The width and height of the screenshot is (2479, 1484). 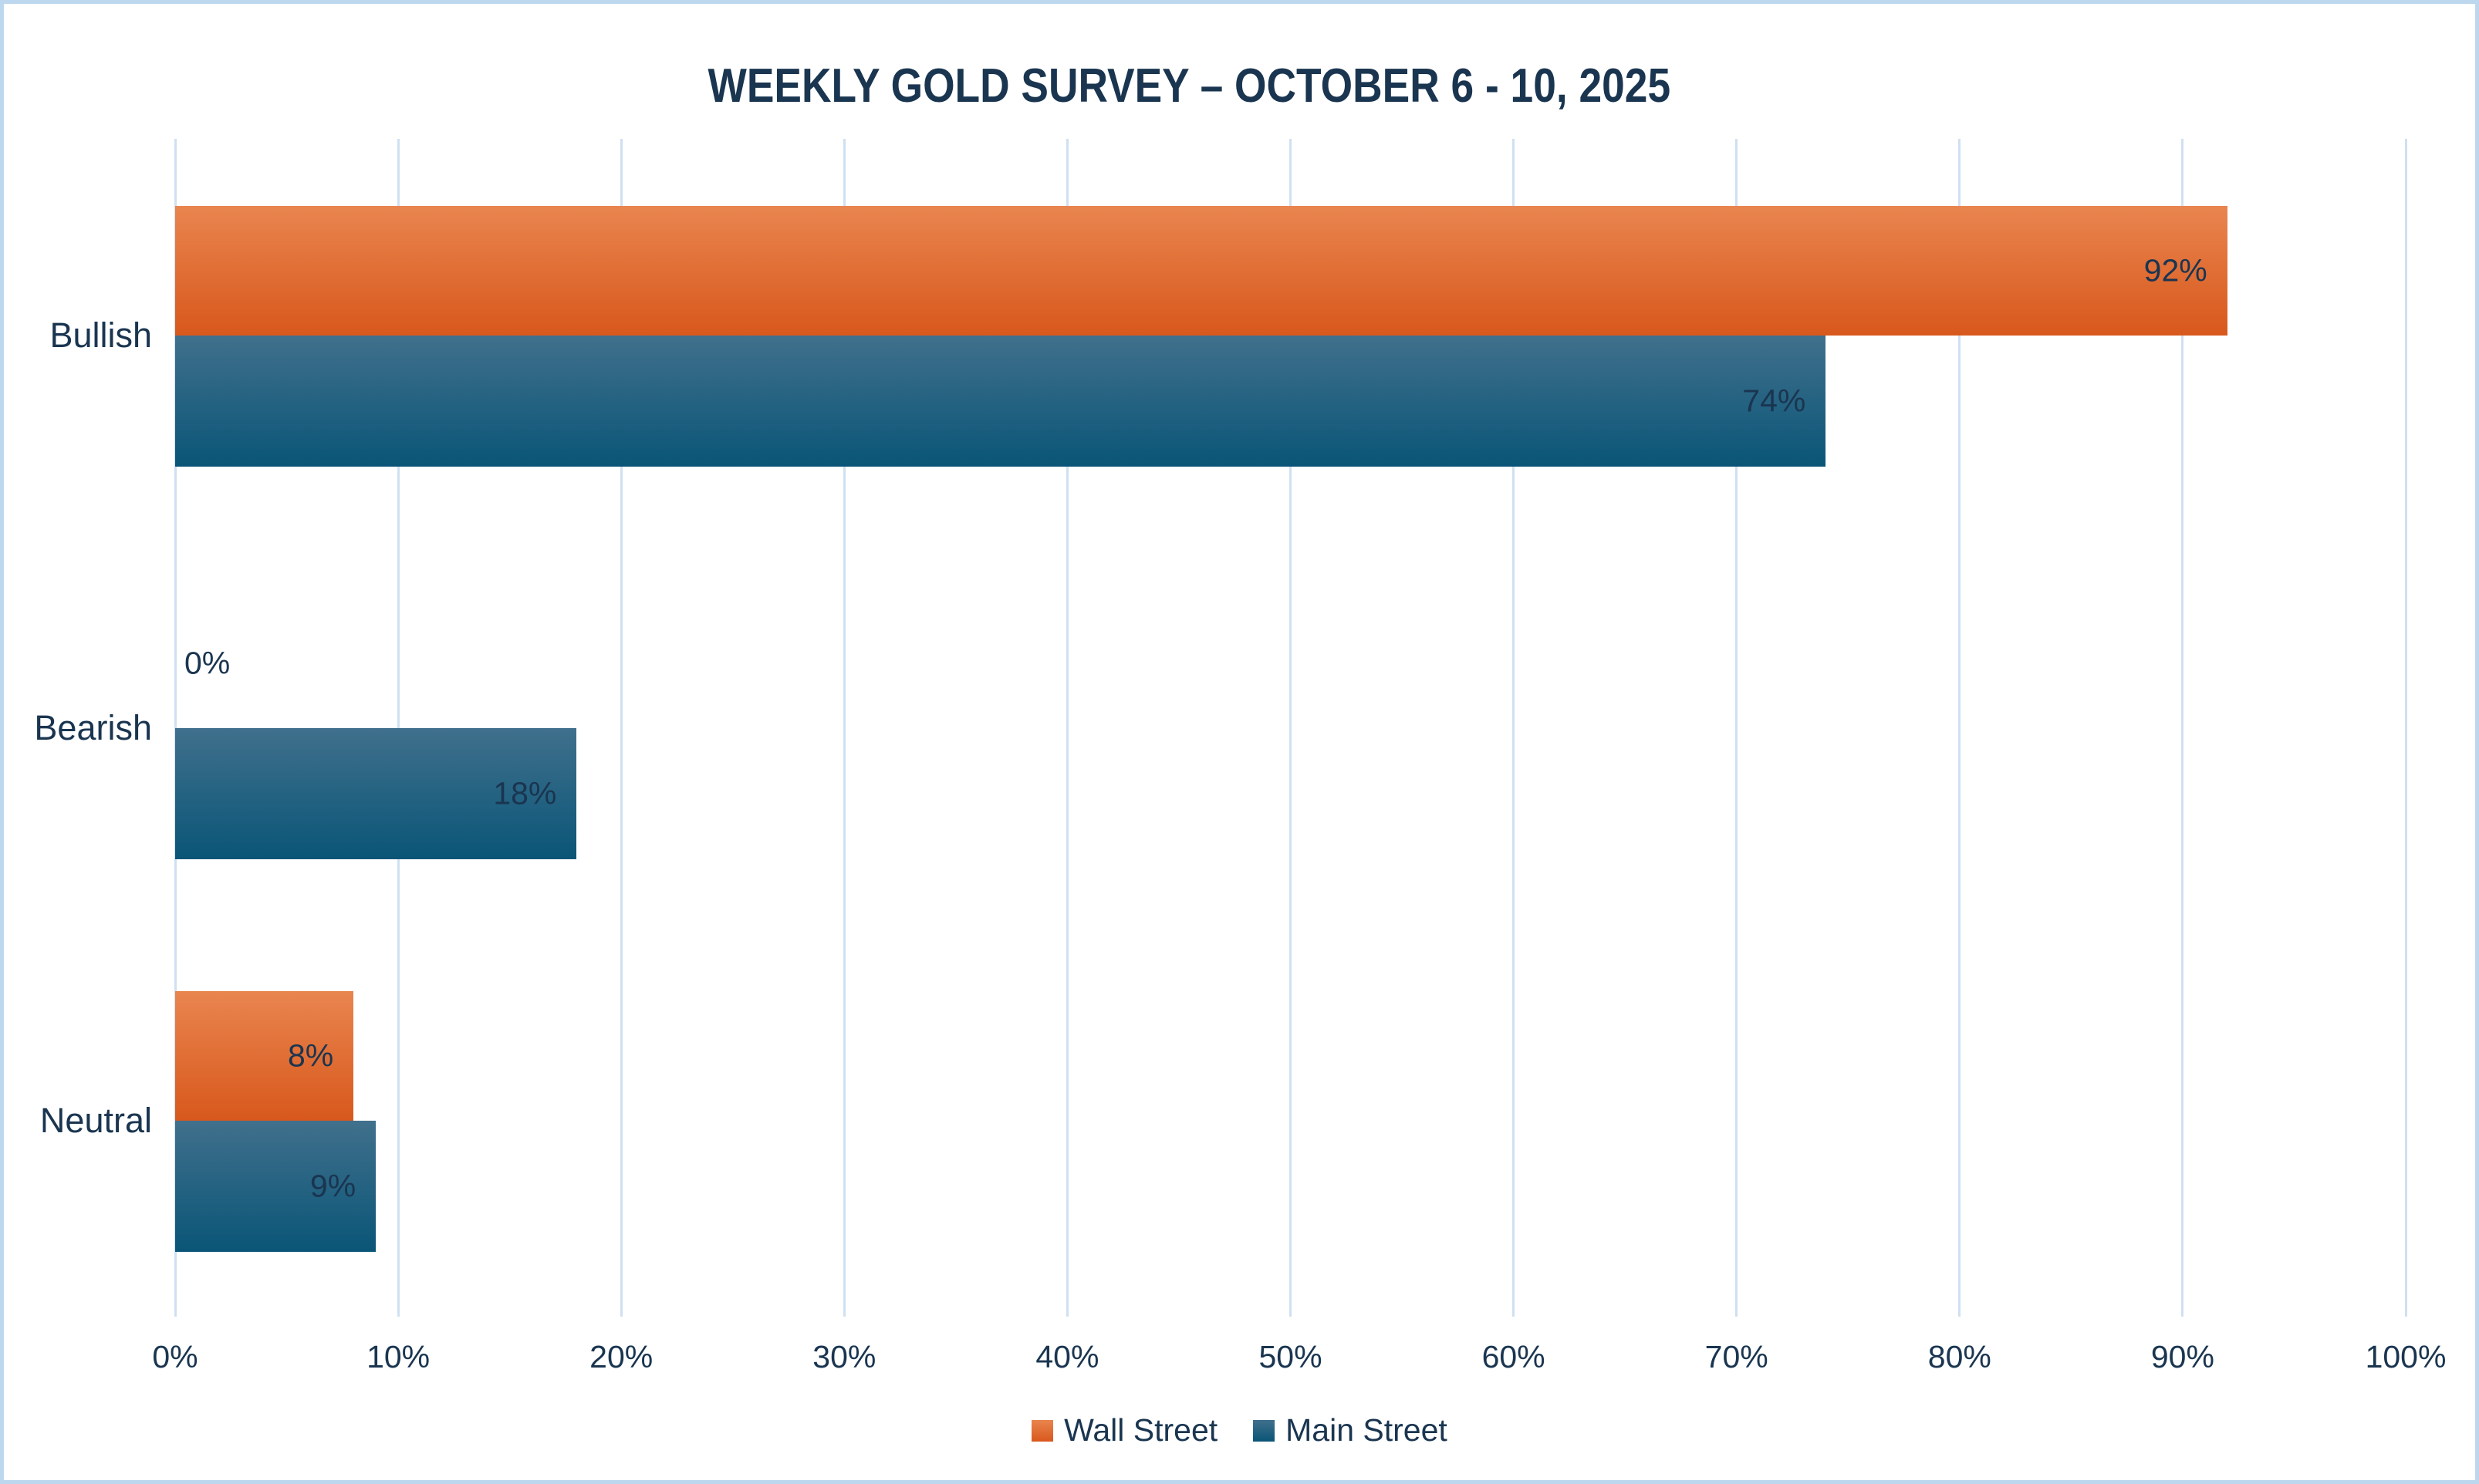 I want to click on legend-item-main-street: Main Street, so click(x=1350, y=1430).